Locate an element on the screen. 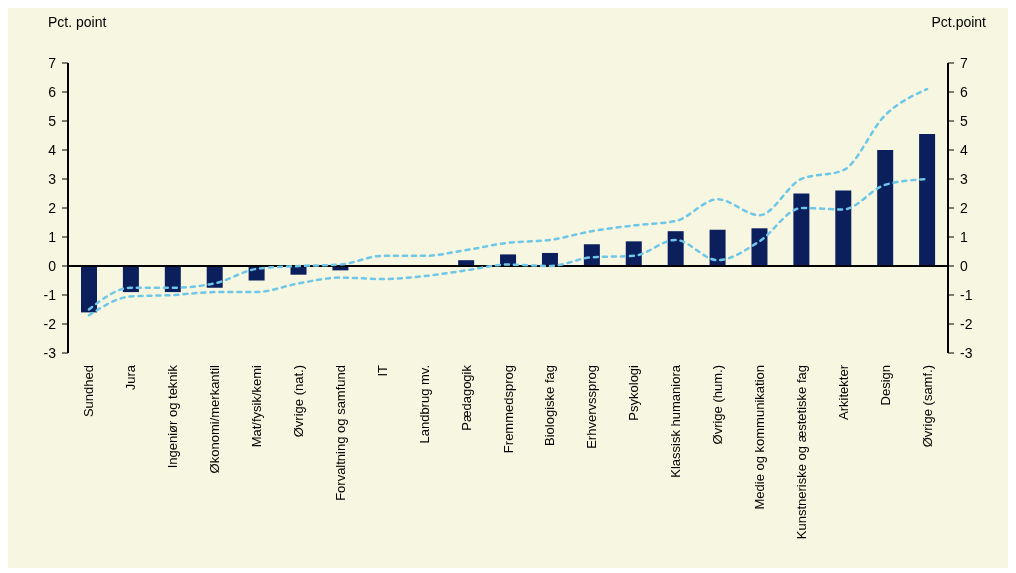 This screenshot has width=1016, height=573. x-tick-label: Forvaltning og samfund is located at coordinates (340, 433).